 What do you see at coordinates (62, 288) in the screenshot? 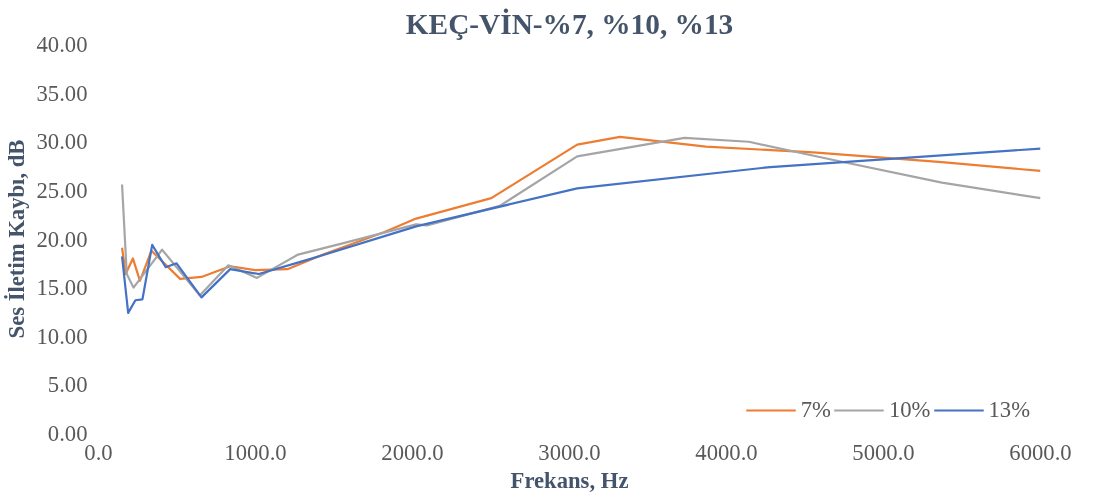
I see `y-tick-label: 15.00` at bounding box center [62, 288].